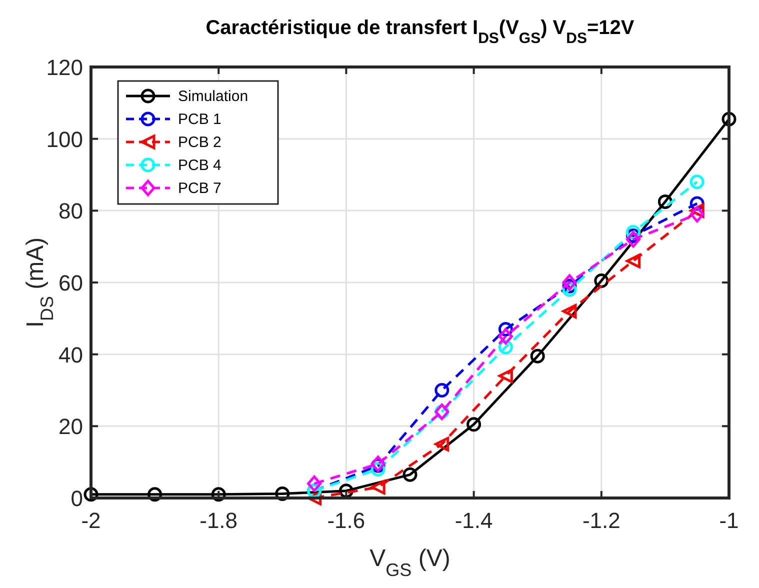 Image resolution: width=759 pixels, height=588 pixels. I want to click on x-tick-label: -1, so click(729, 520).